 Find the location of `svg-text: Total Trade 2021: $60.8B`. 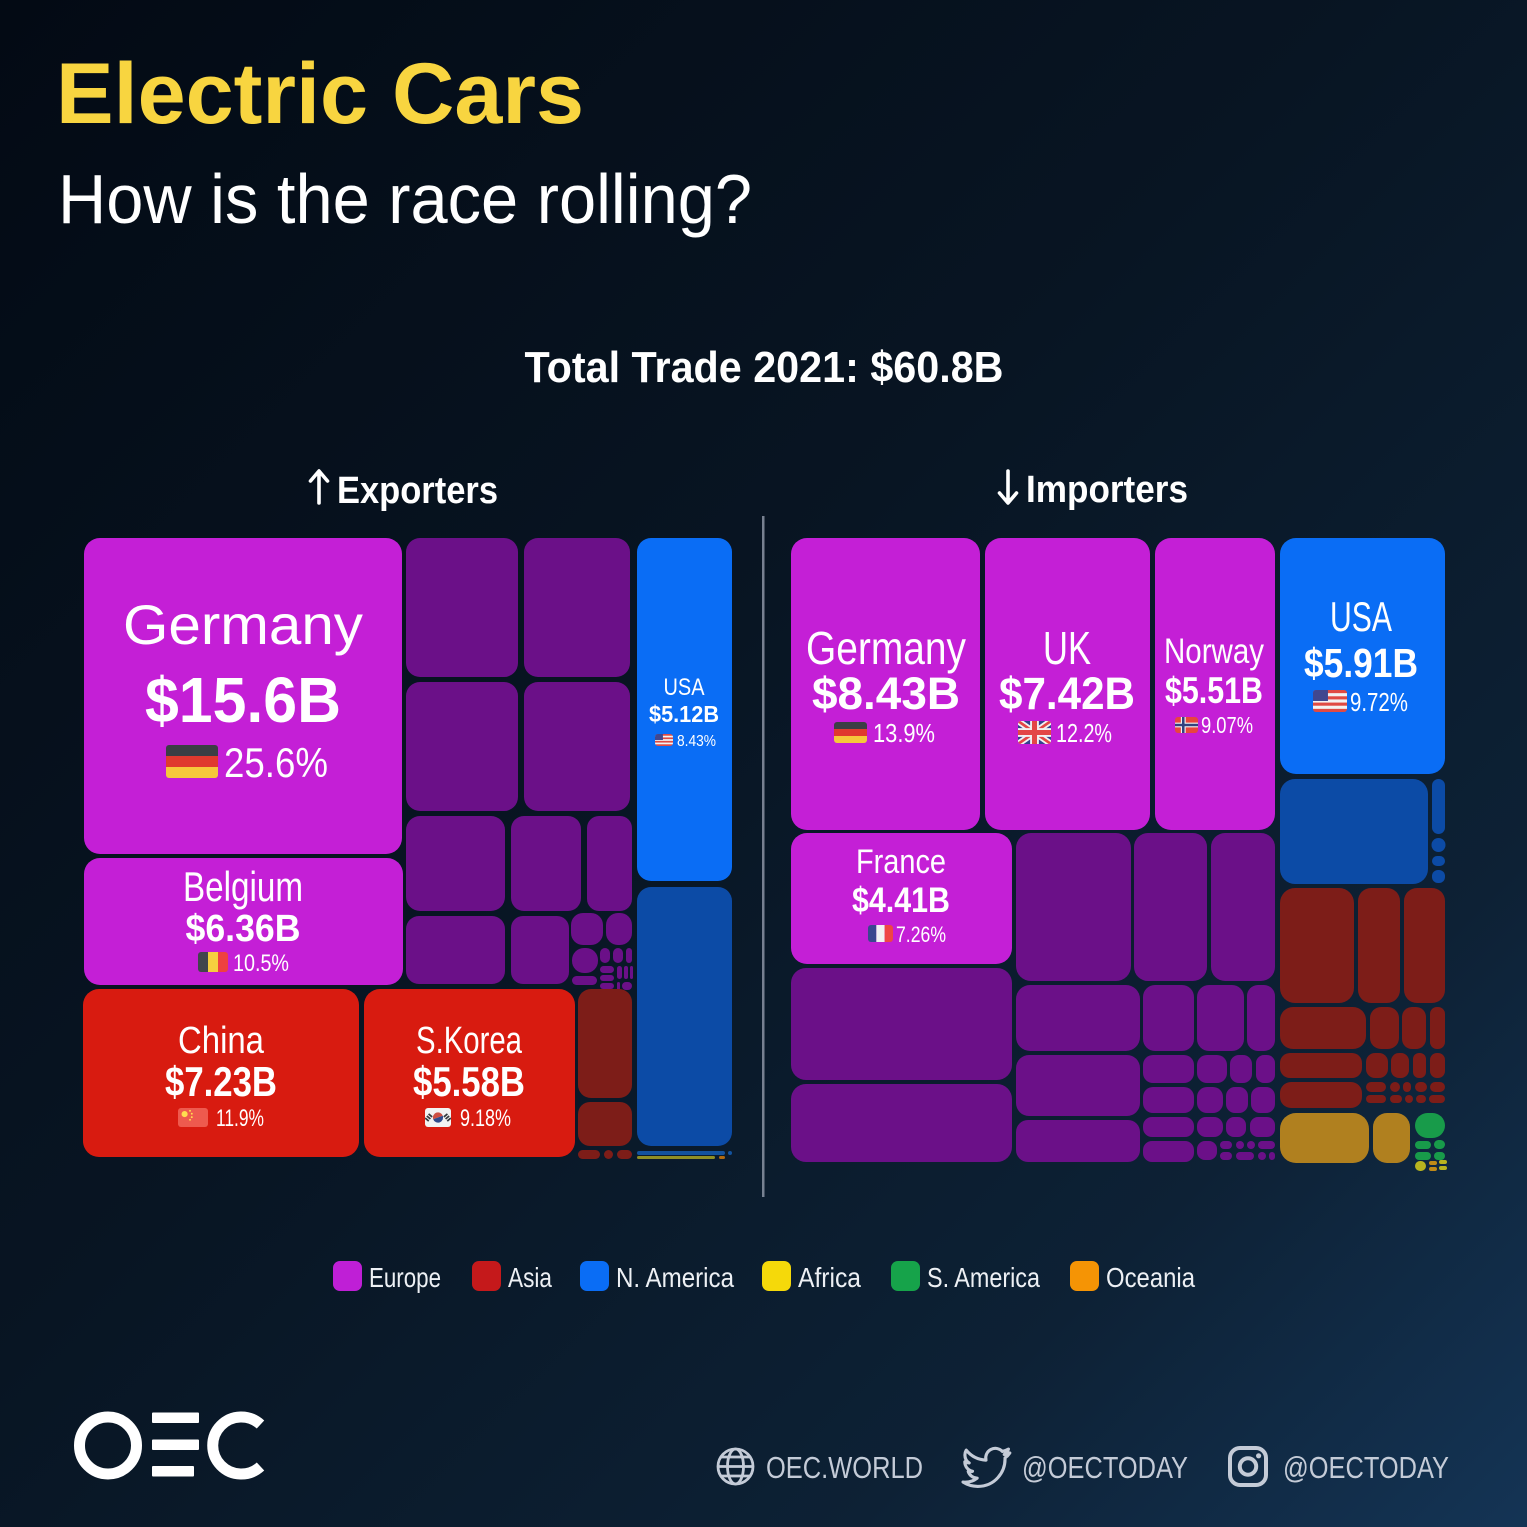

svg-text: Total Trade 2021: $60.8B is located at coordinates (764, 367).